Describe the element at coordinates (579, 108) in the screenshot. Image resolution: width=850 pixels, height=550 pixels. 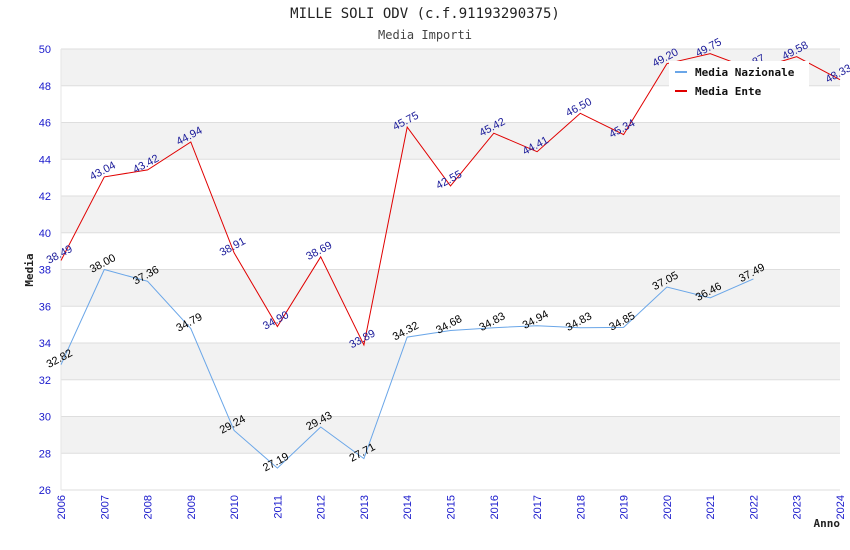
I see `data-label: 46.50` at that location.